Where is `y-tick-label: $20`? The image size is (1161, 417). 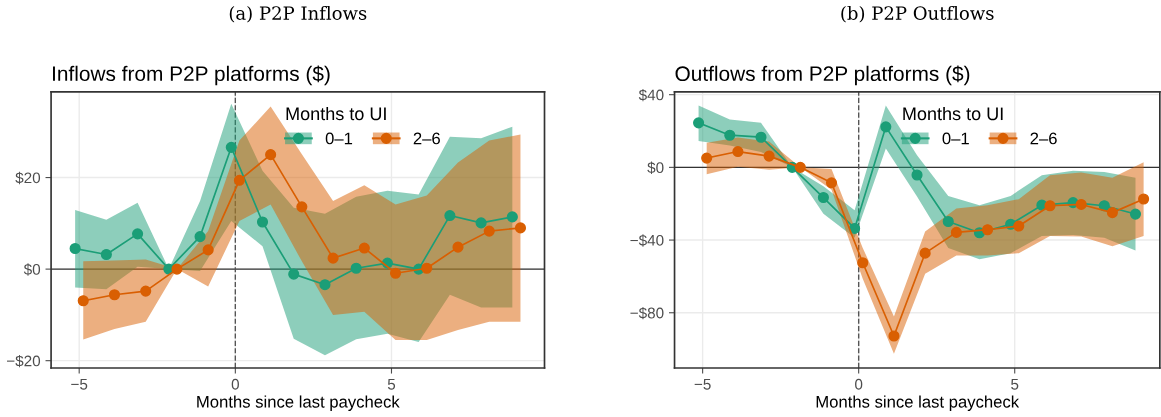 y-tick-label: $20 is located at coordinates (28, 178).